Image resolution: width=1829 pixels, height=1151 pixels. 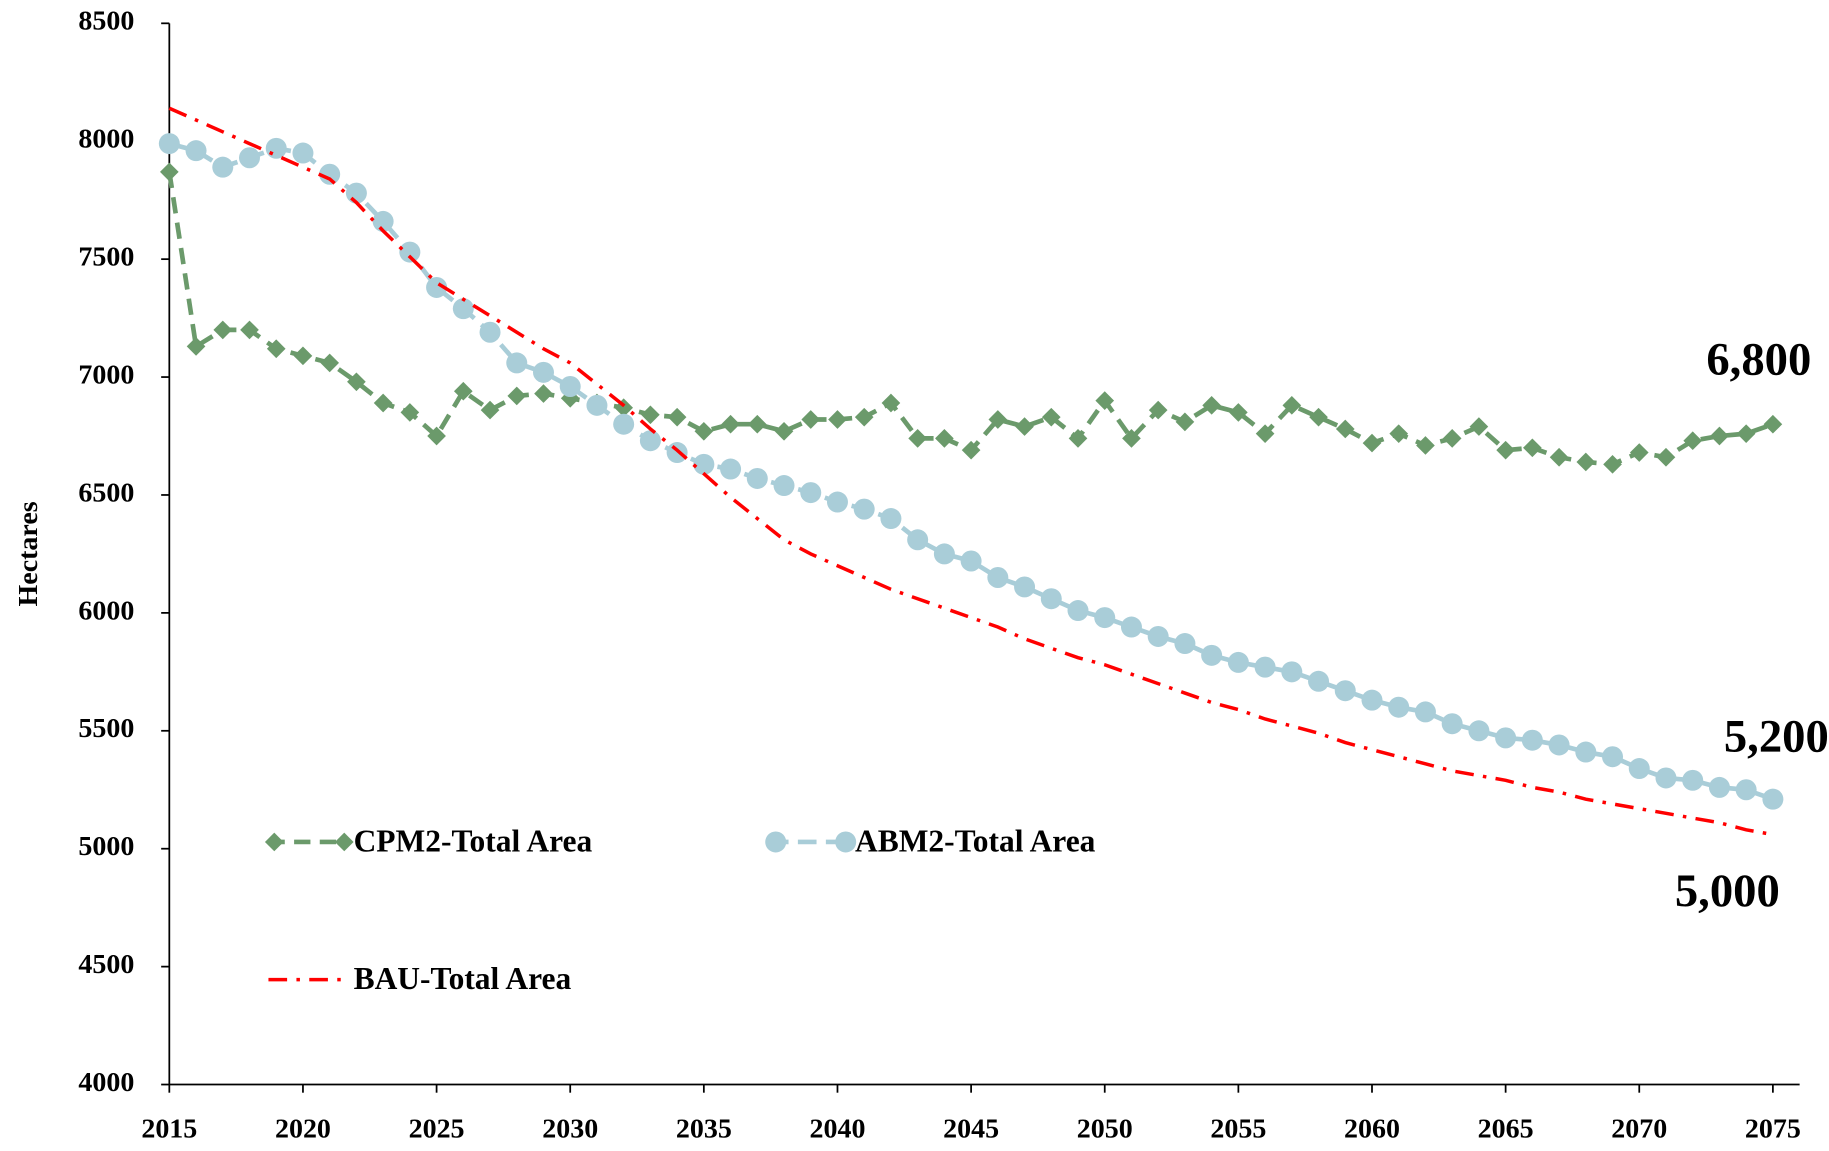 What do you see at coordinates (1105, 1129) in the screenshot?
I see `x-tick-label: 2050` at bounding box center [1105, 1129].